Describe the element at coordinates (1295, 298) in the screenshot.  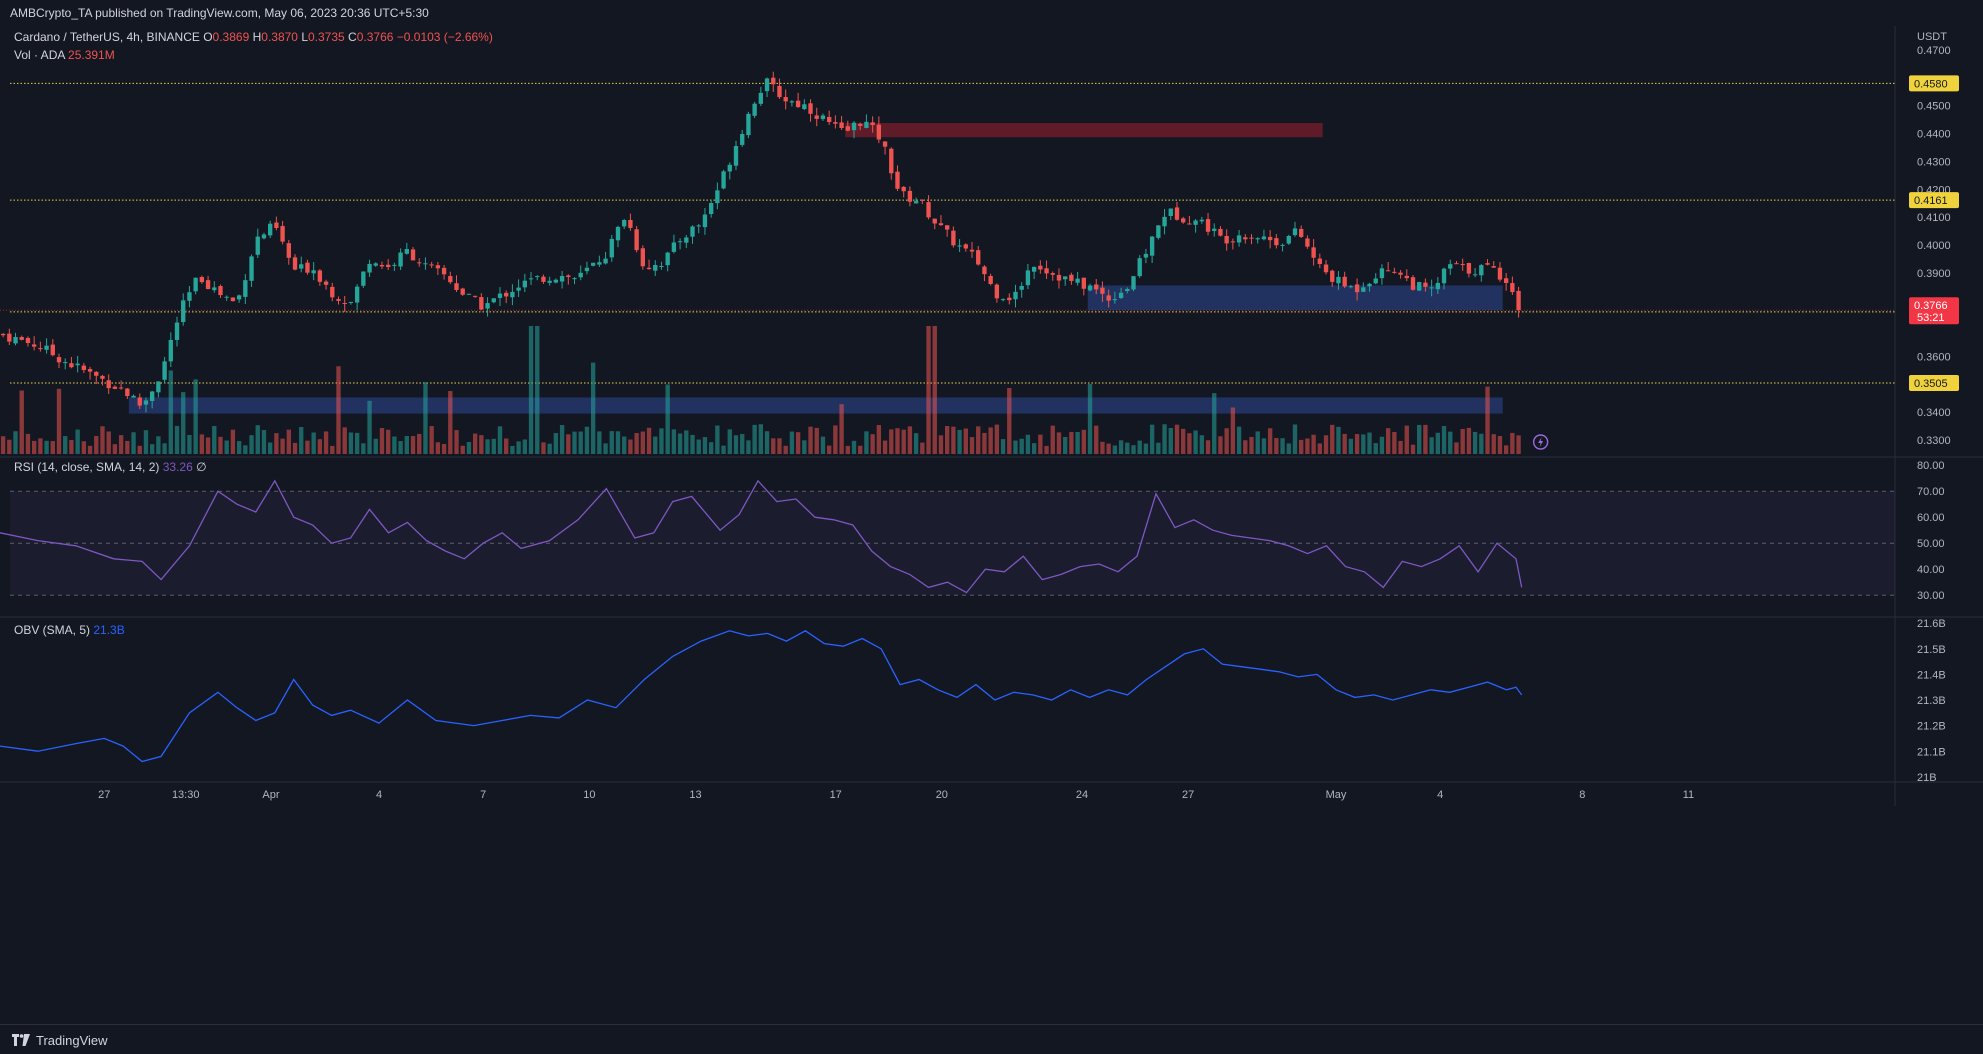
I see `support-zone` at that location.